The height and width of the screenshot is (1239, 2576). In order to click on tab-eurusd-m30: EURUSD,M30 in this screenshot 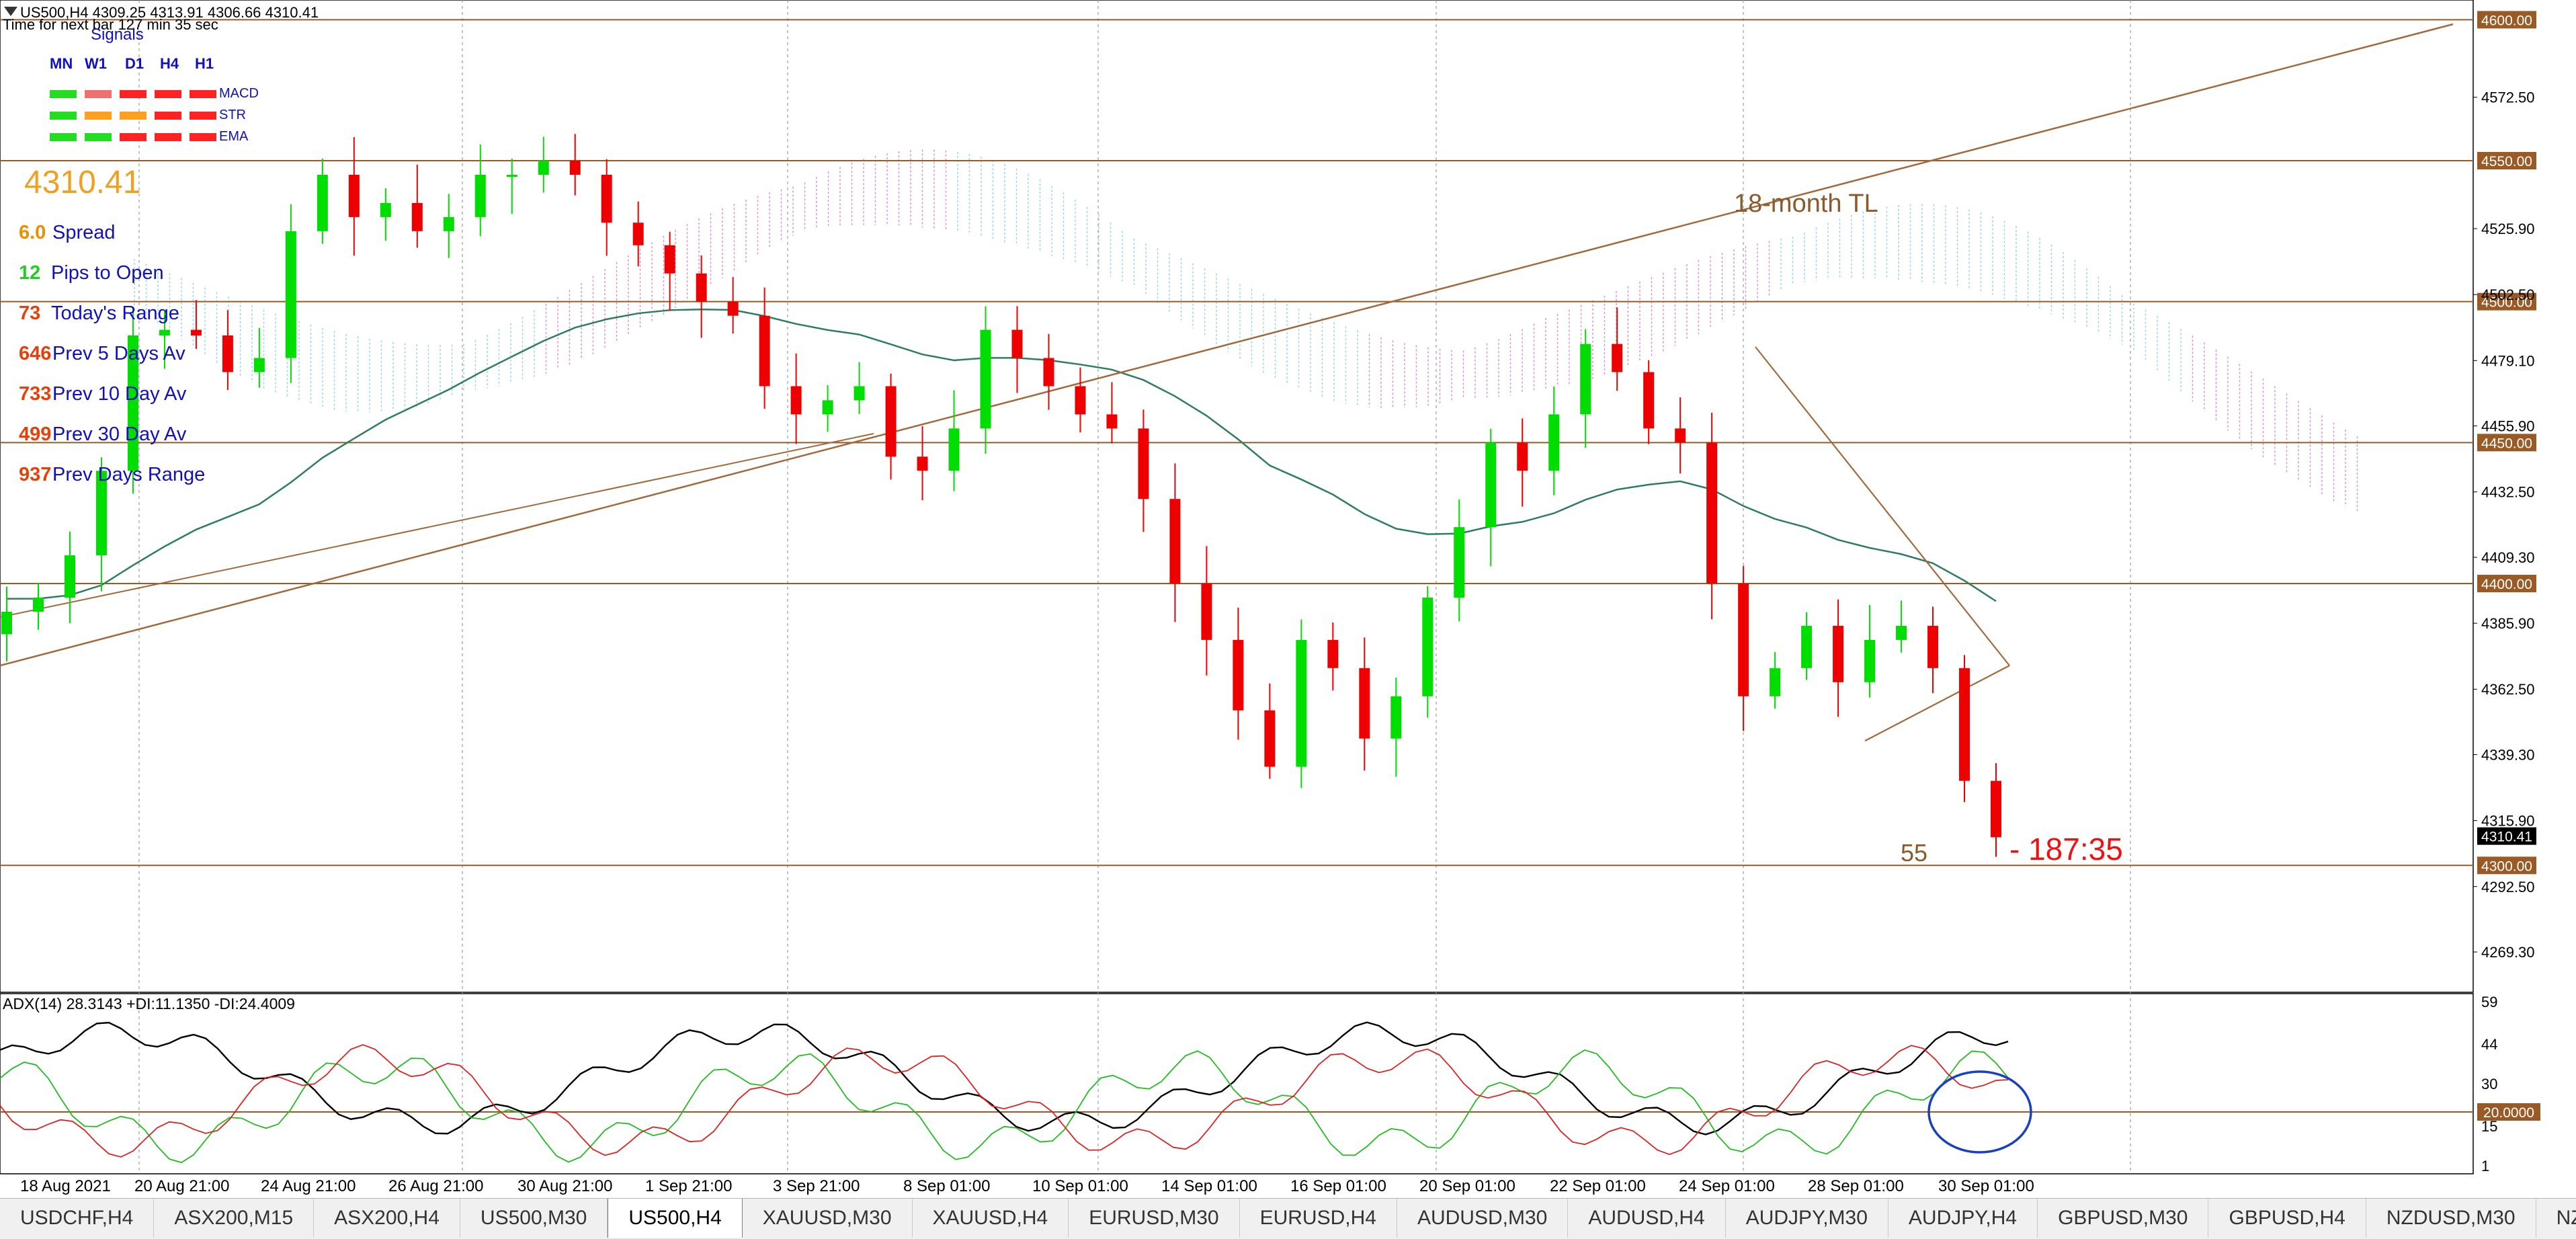, I will do `click(1154, 1218)`.